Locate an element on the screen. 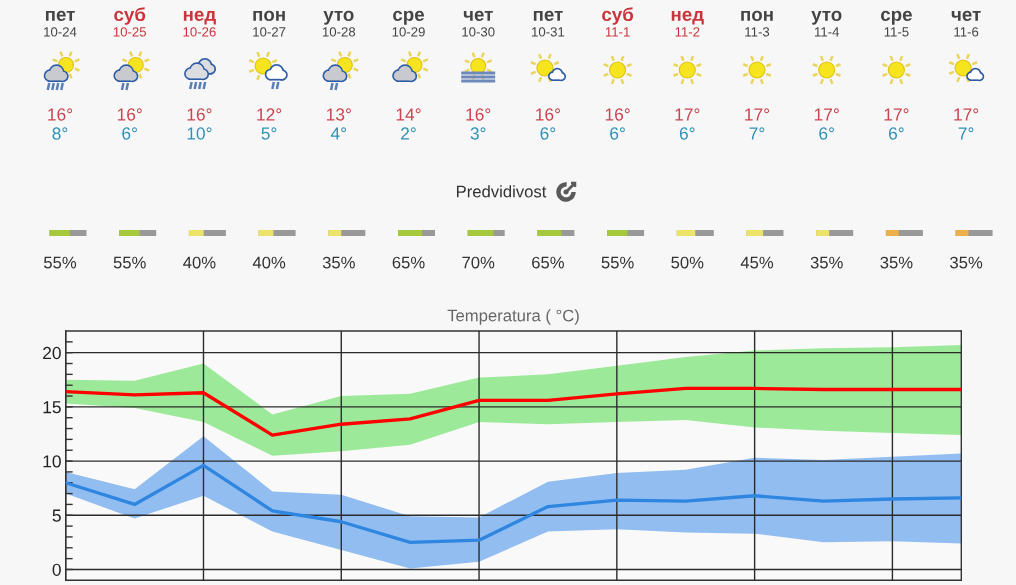 This screenshot has width=1016, height=585. data-label: 5° is located at coordinates (269, 133).